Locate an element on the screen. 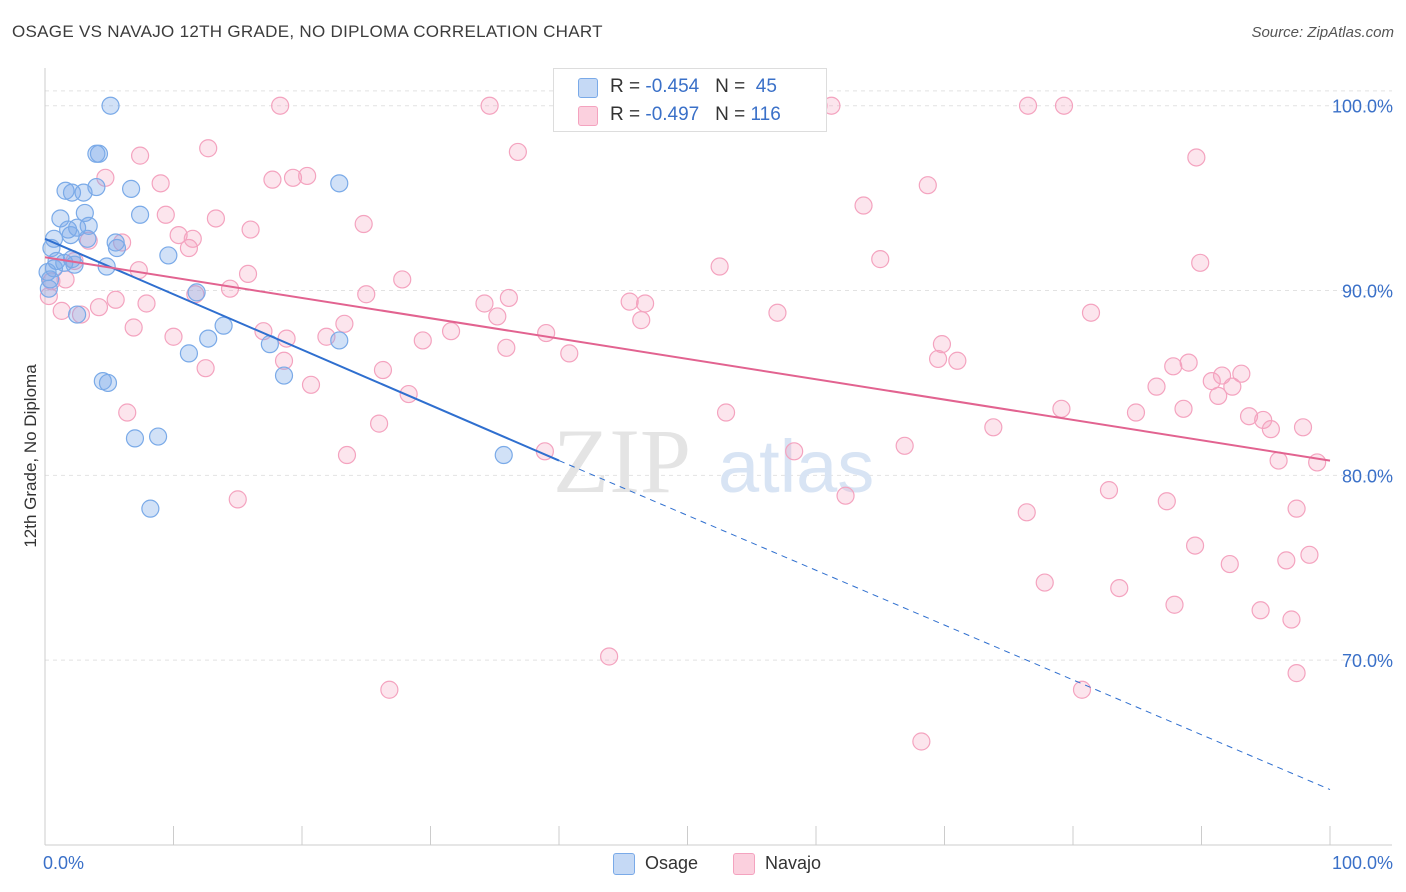 Image resolution: width=1406 pixels, height=892 pixels. x-tick-label: 0.0% is located at coordinates (63, 863).